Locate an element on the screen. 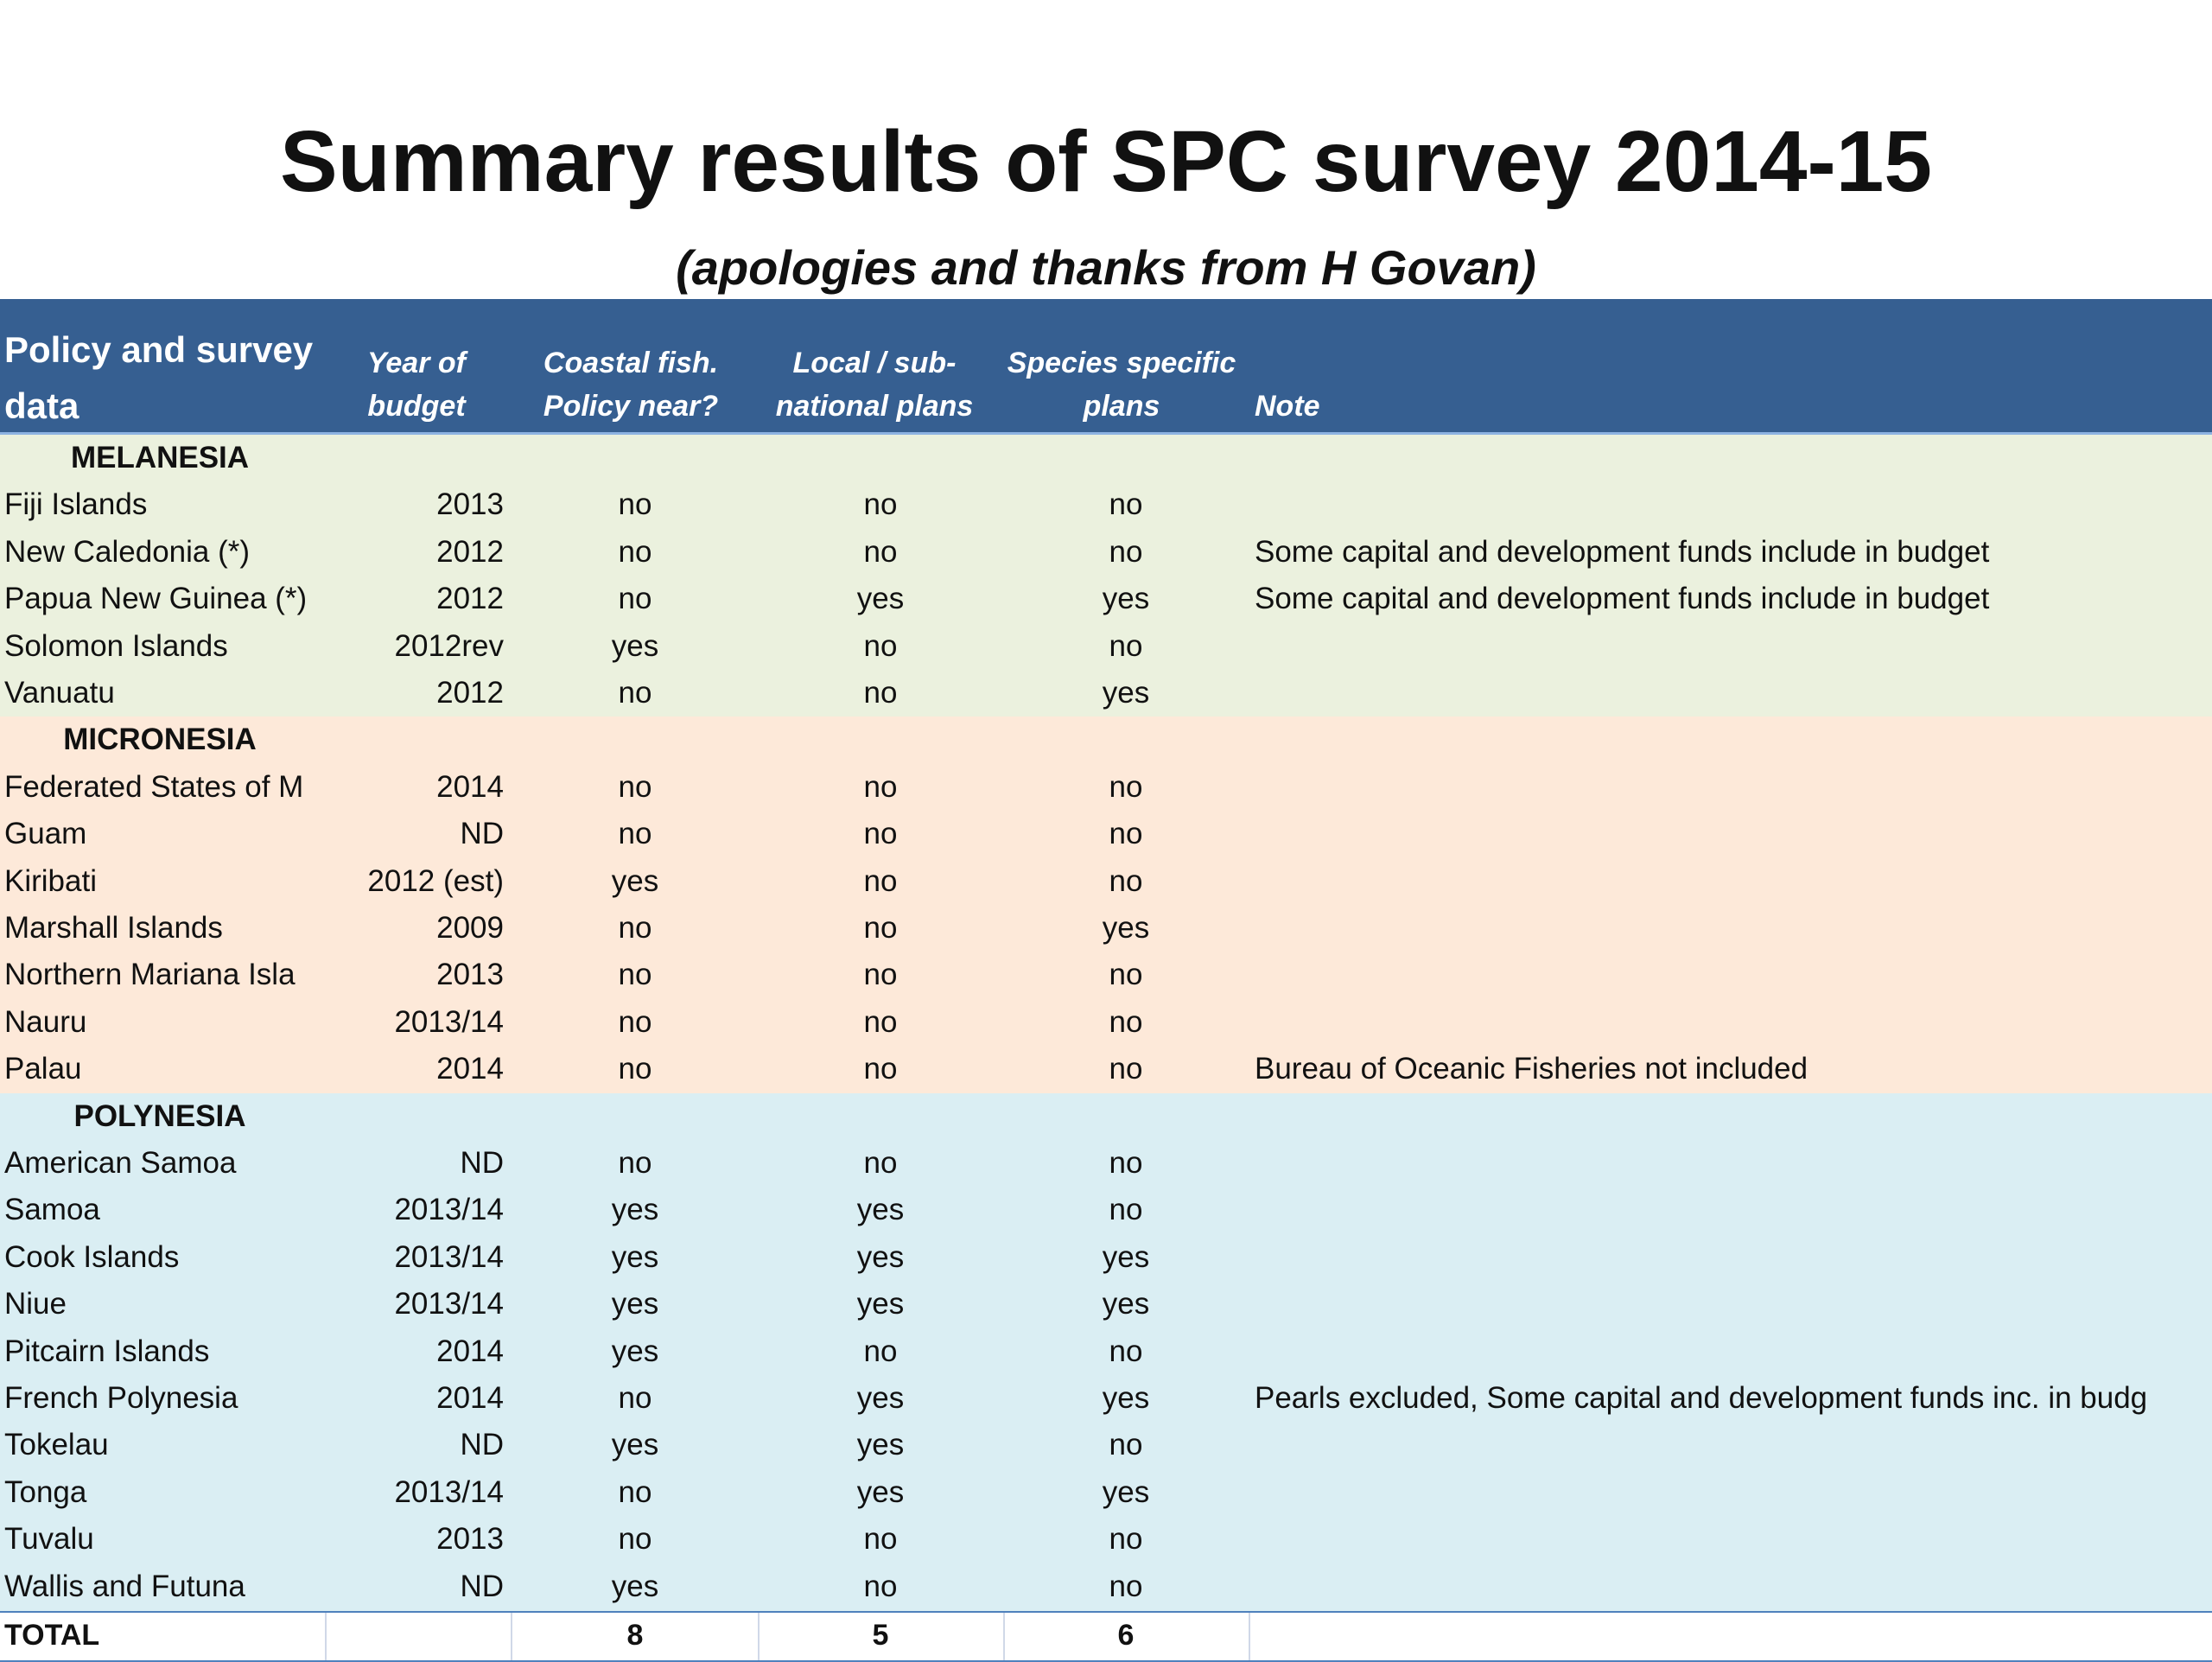  column-header: data is located at coordinates (41, 405).